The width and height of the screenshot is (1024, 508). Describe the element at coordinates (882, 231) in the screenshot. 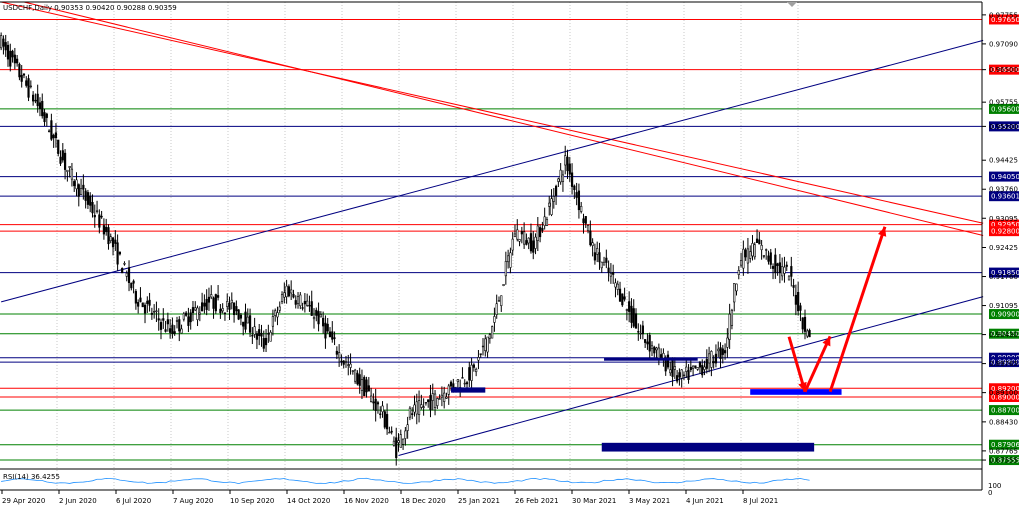

I see `arrow-head` at that location.